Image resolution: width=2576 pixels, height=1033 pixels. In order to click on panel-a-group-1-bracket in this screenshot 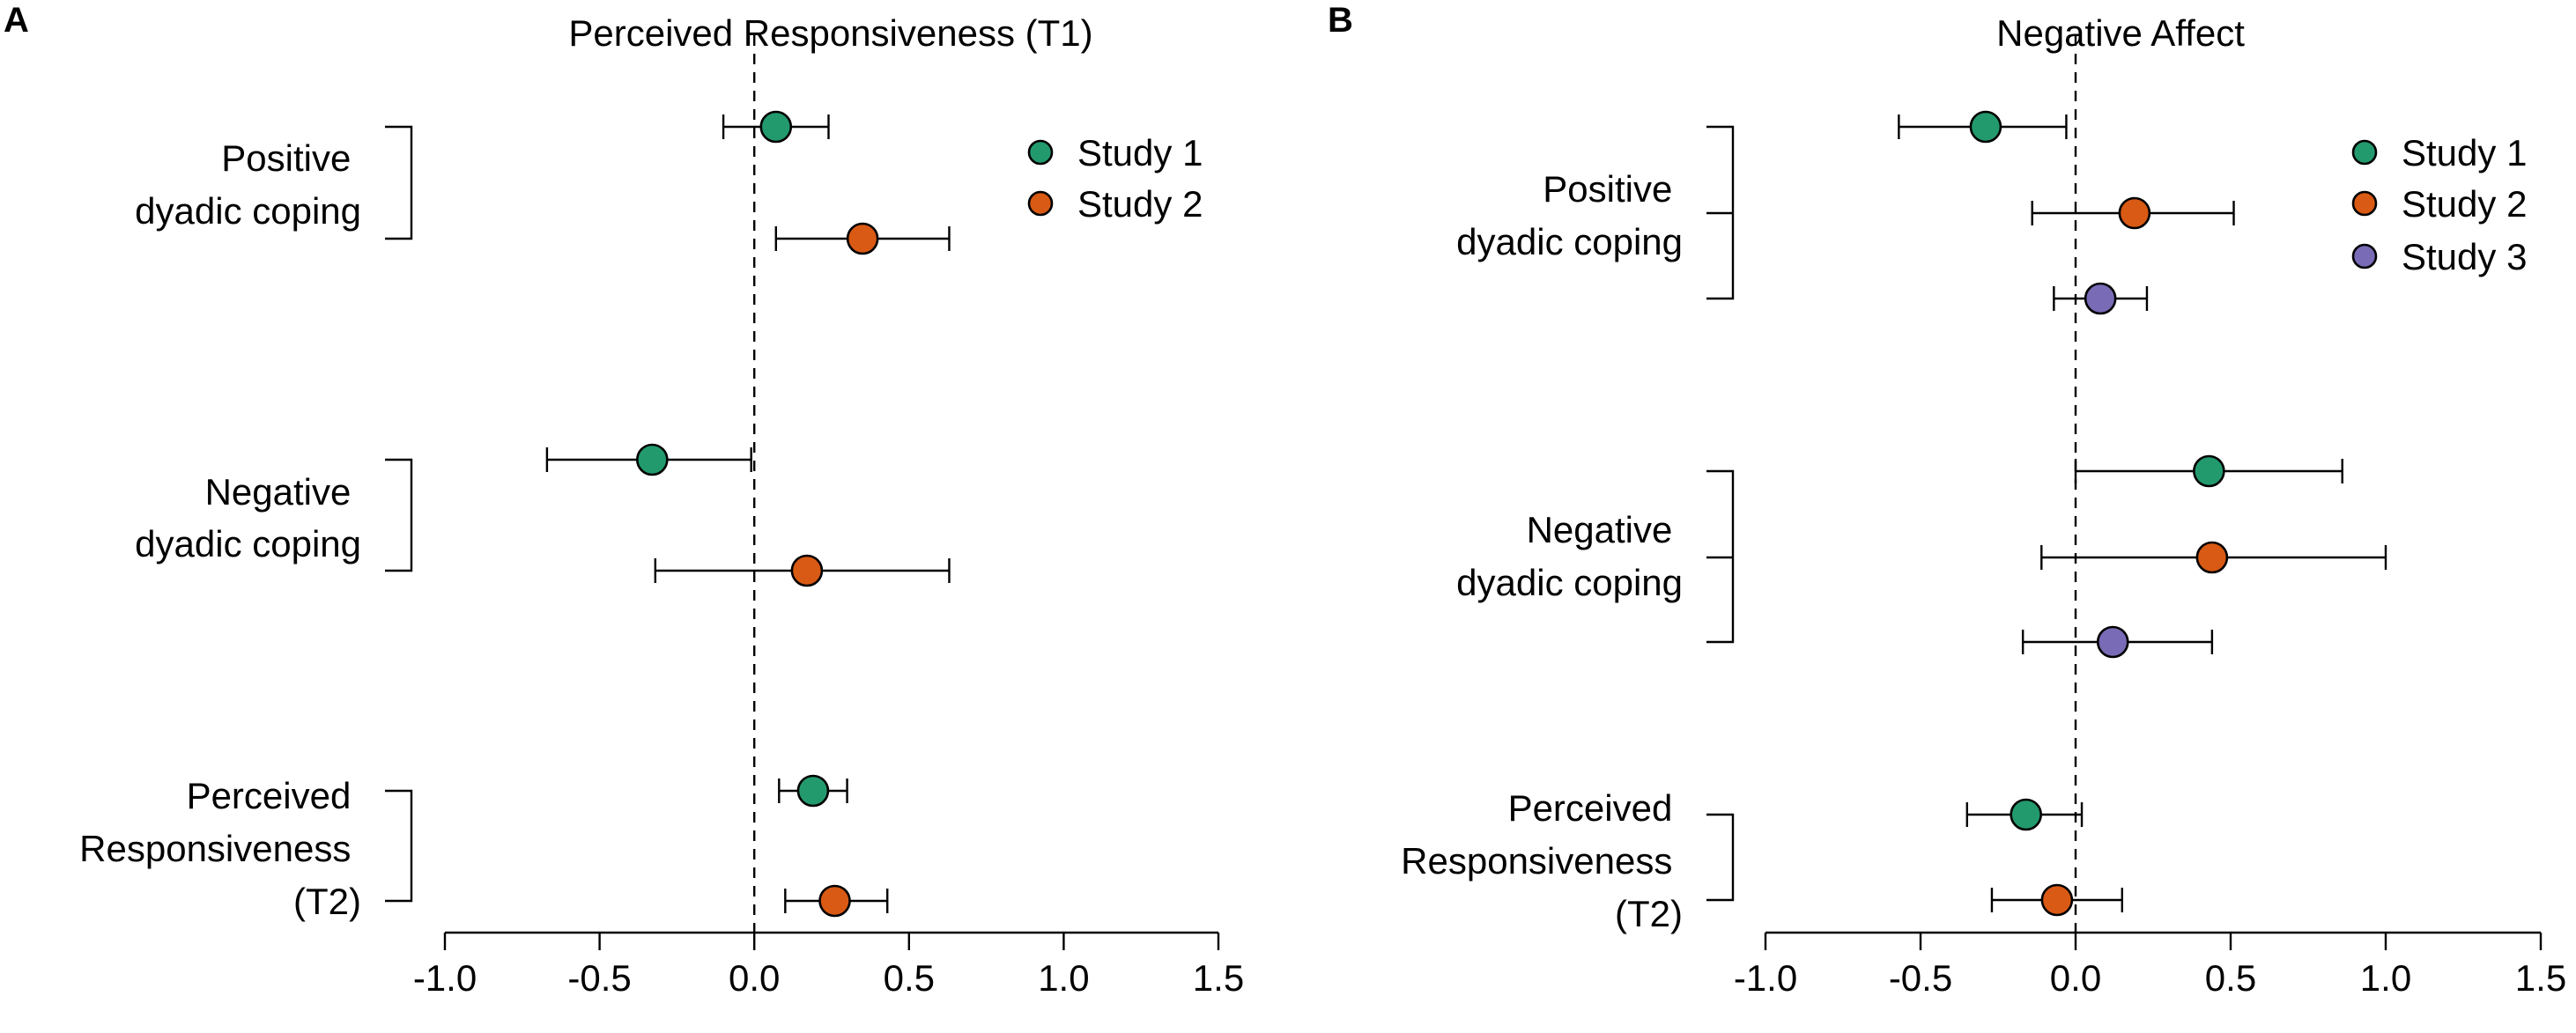, I will do `click(399, 515)`.